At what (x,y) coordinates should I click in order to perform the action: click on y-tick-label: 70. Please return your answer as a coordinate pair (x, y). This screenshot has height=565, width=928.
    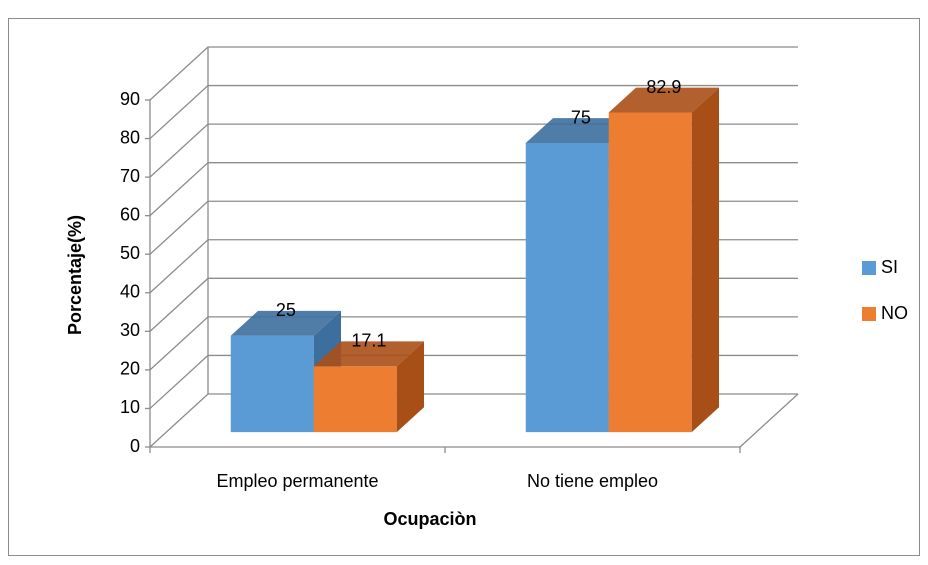
    Looking at the image, I should click on (130, 176).